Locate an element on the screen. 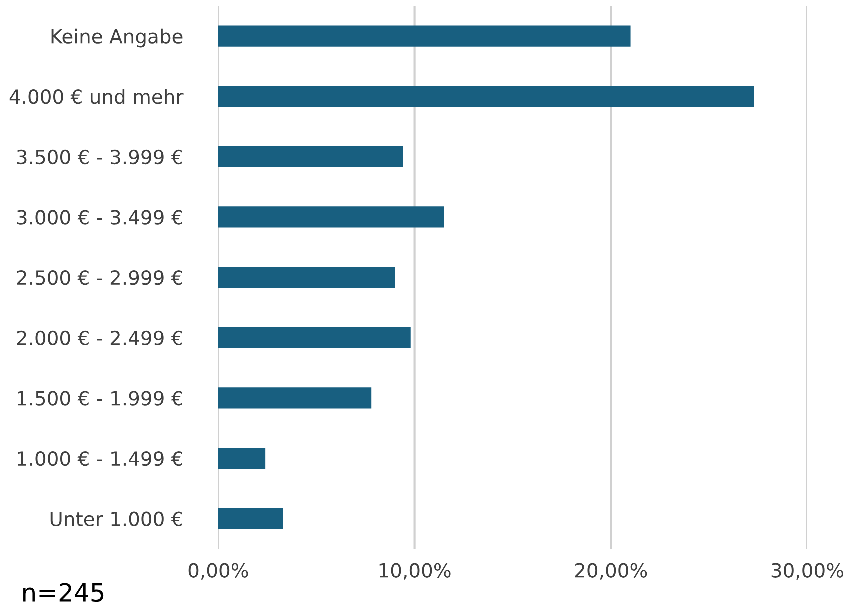 This screenshot has width=850, height=610. y-tick-label: 4.000 € und mehr is located at coordinates (97, 96).